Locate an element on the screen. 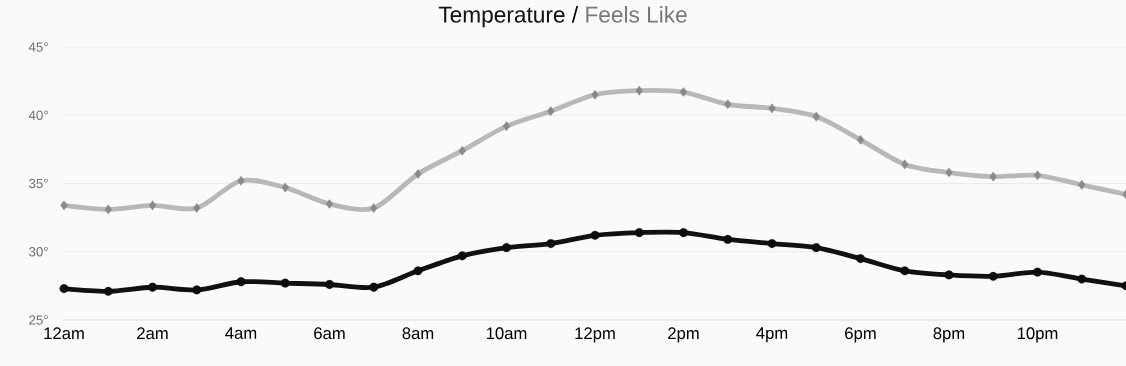  y-tick-label: 30° is located at coordinates (38, 252).